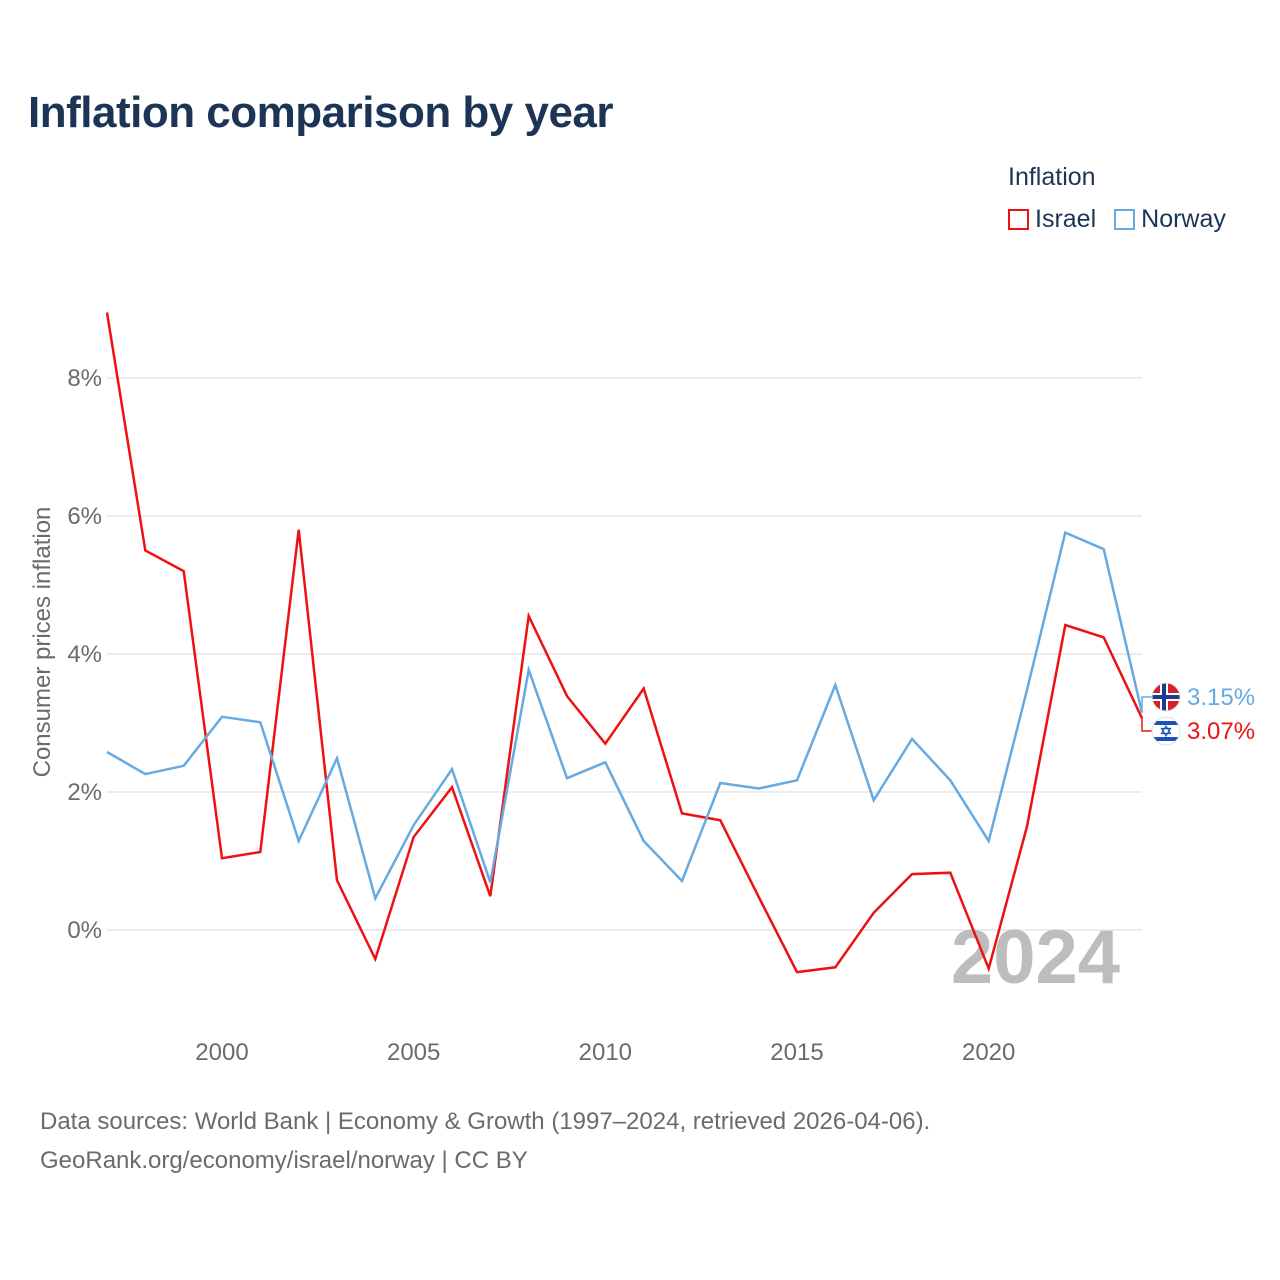 The height and width of the screenshot is (1280, 1280). I want to click on legend-label-norway: Norway, so click(1183, 219).